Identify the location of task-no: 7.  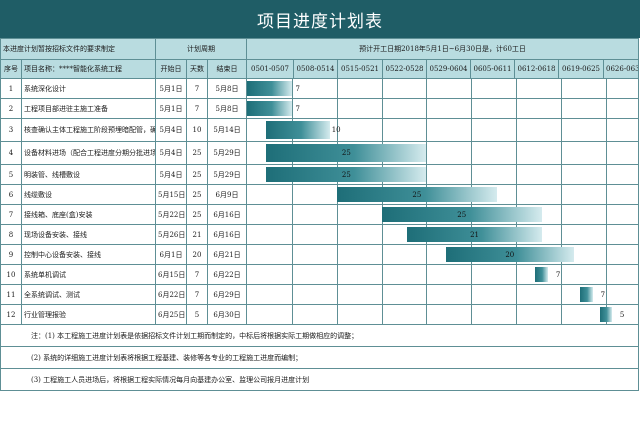
(11, 214).